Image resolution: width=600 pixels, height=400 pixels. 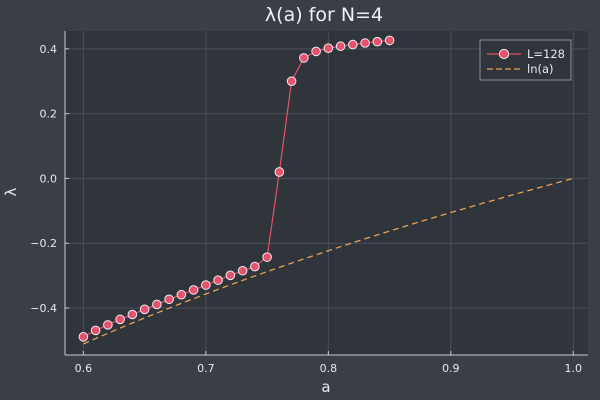 I want to click on x-tick-label: 0.9, so click(x=451, y=368).